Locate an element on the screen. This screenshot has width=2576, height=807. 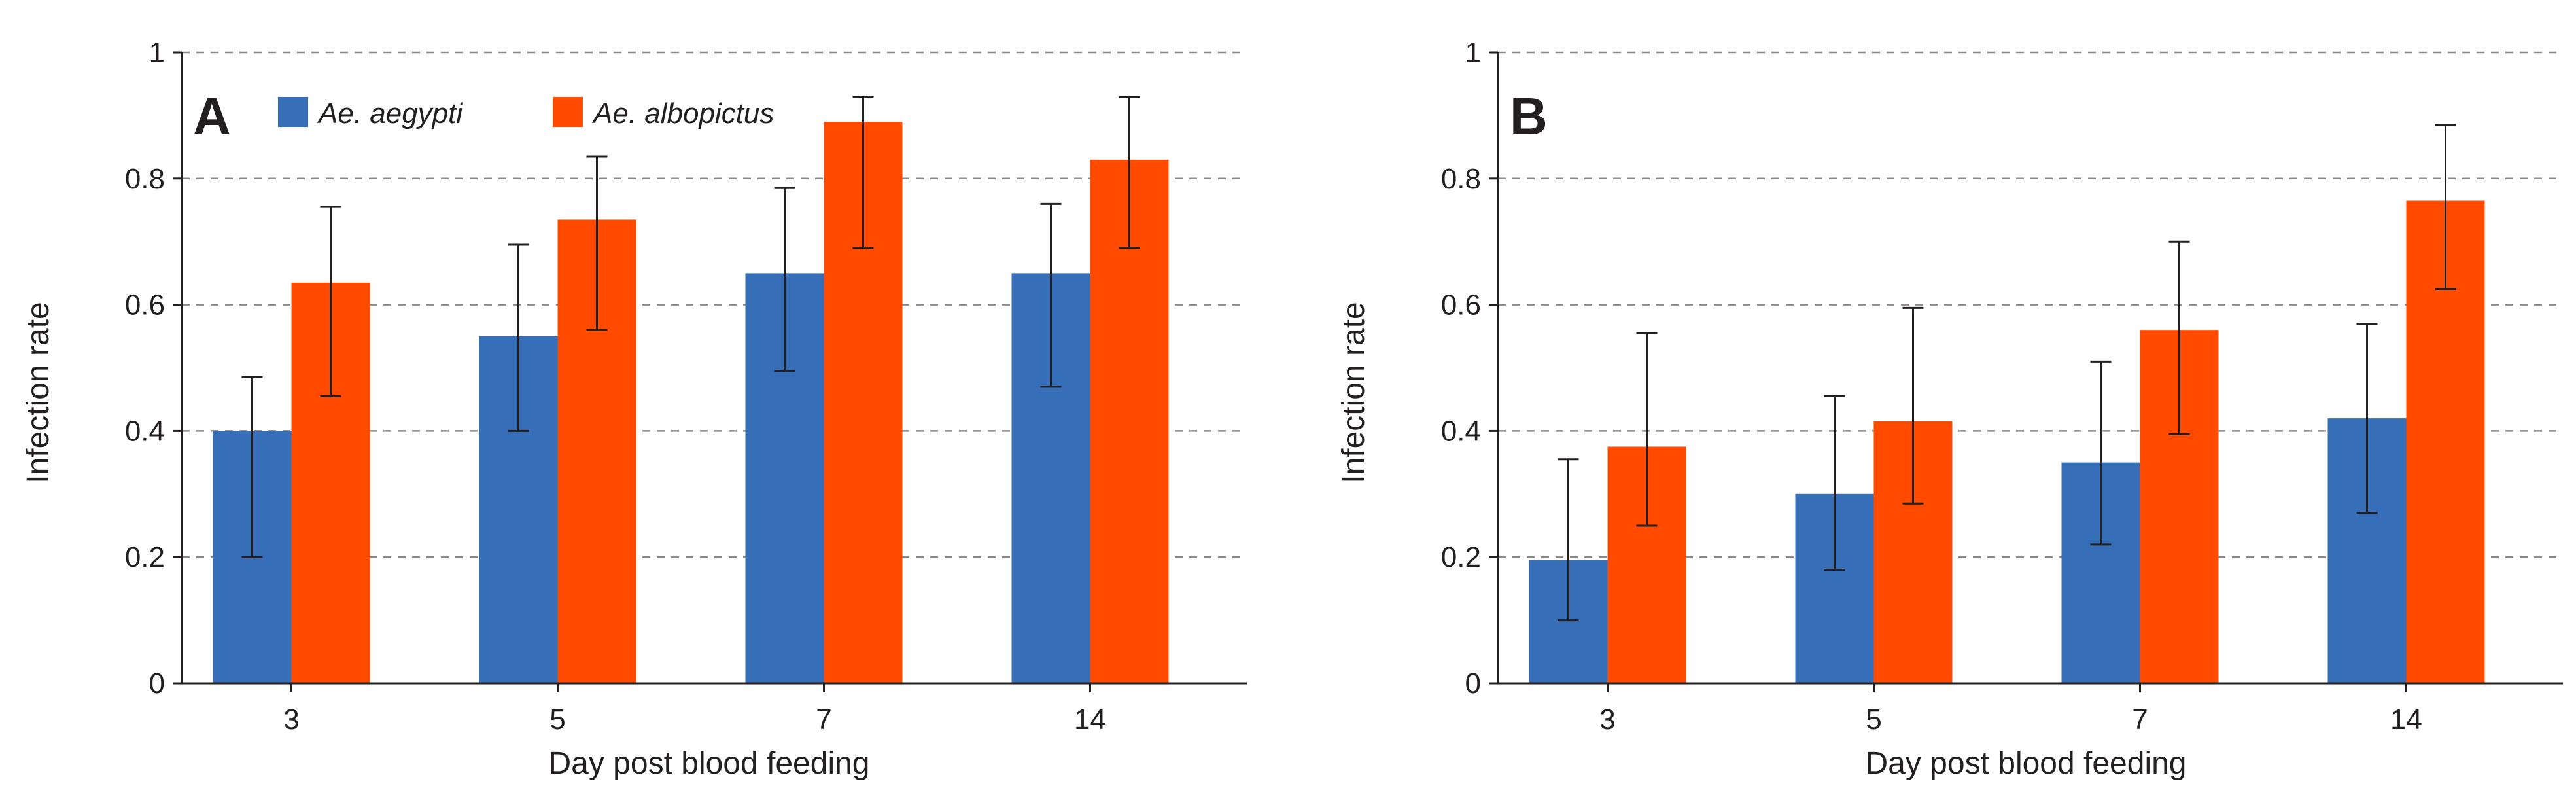
legend-swatch-aegypti is located at coordinates (293, 112).